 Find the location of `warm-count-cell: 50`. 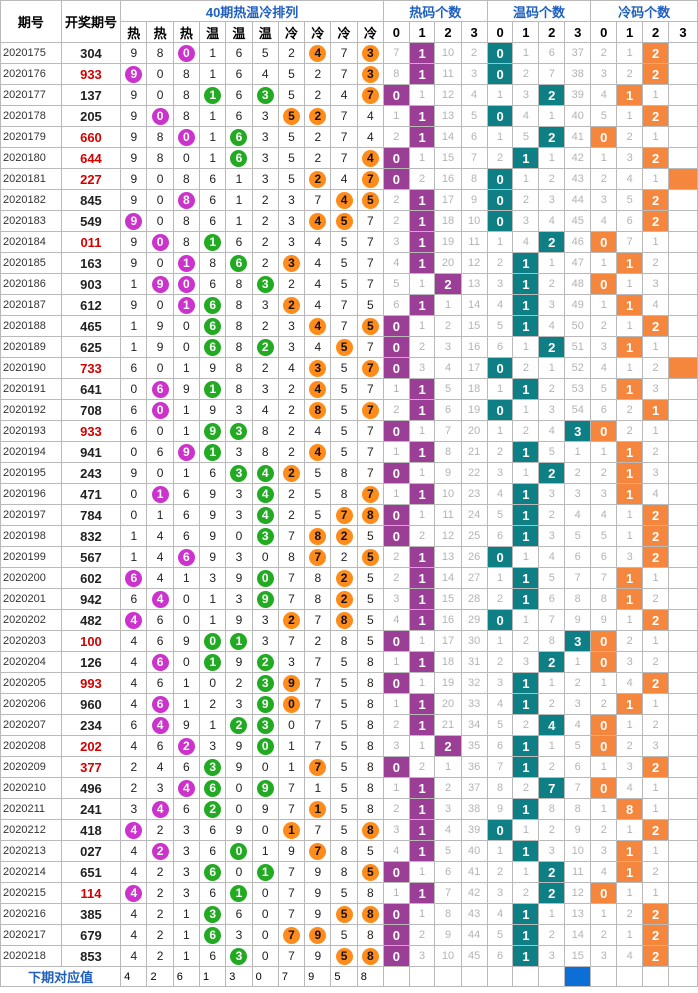

warm-count-cell: 50 is located at coordinates (578, 326).